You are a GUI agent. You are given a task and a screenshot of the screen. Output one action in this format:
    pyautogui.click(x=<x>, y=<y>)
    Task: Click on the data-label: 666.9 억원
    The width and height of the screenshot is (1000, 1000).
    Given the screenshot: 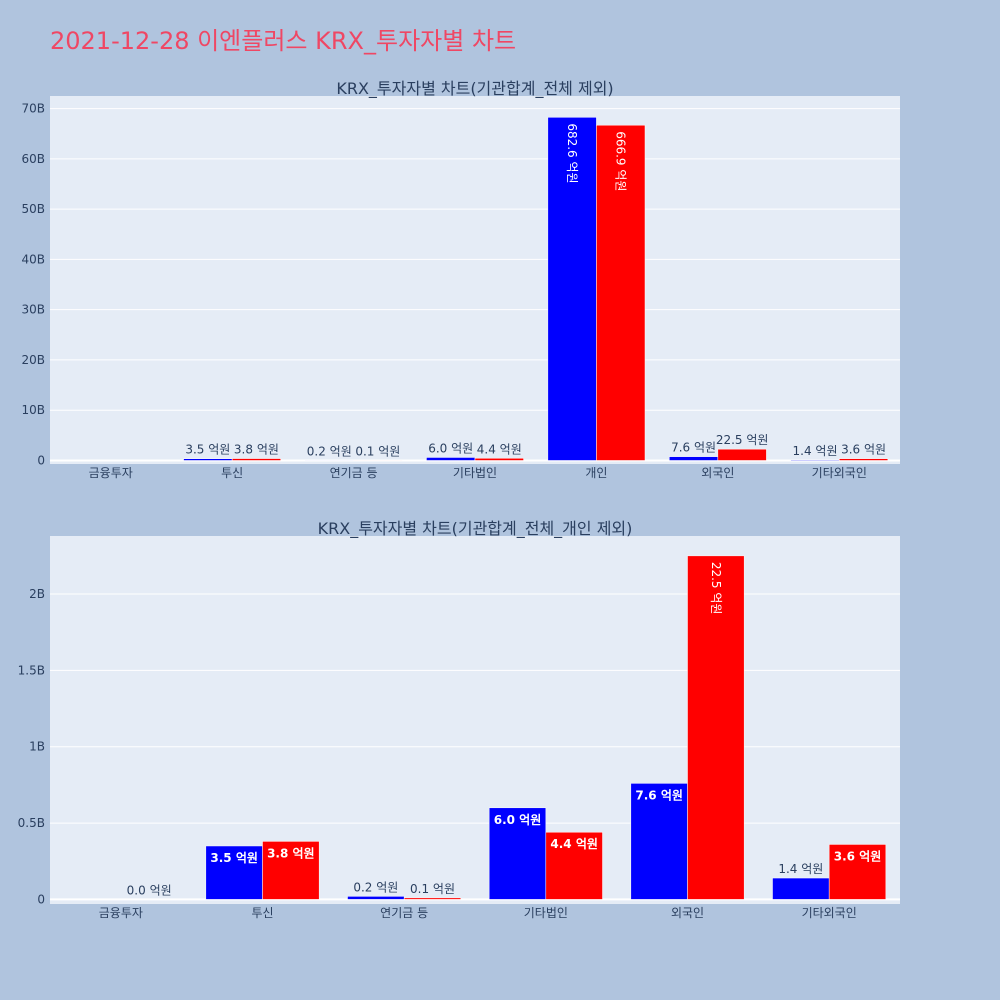 What is the action you would take?
    pyautogui.click(x=621, y=161)
    